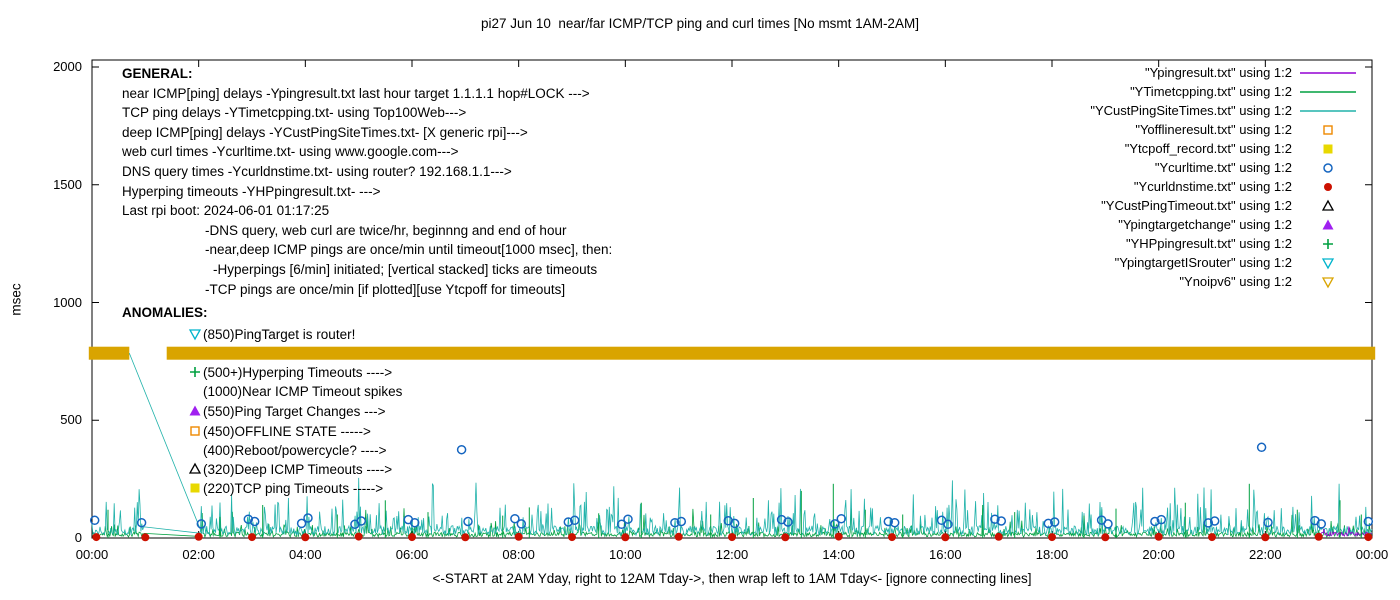  Describe the element at coordinates (1235, 281) in the screenshot. I see `legend-label: "Ynoipv6" using 1:2` at that location.